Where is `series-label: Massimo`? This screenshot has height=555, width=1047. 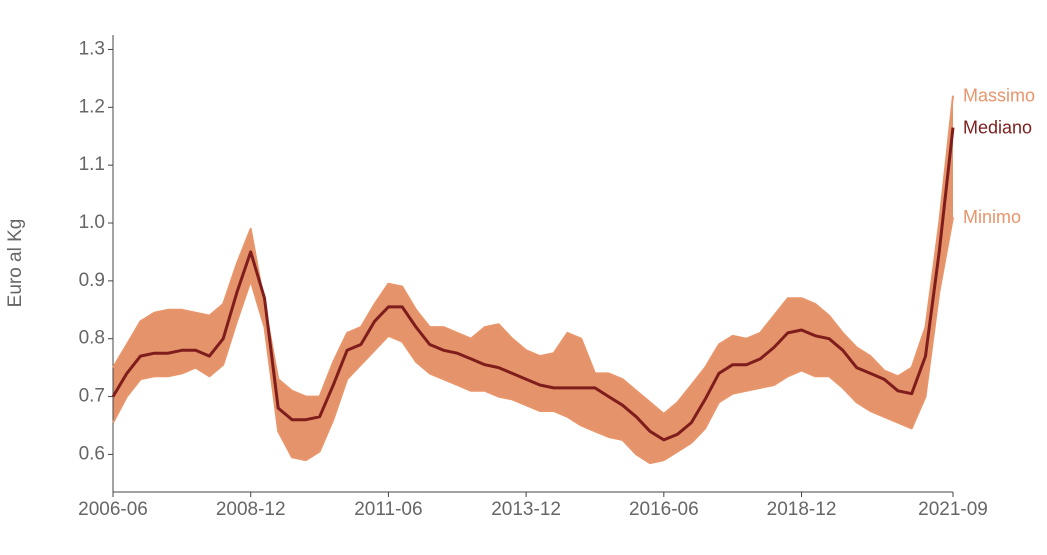 series-label: Massimo is located at coordinates (999, 95).